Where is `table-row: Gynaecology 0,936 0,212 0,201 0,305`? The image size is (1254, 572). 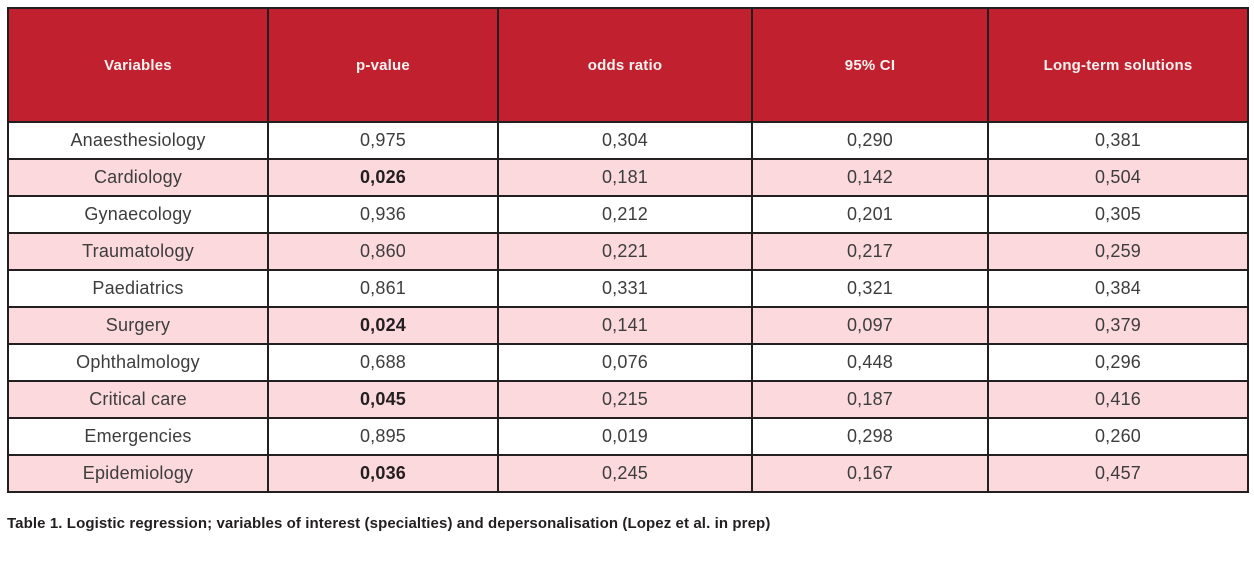 table-row: Gynaecology 0,936 0,212 0,201 0,305 is located at coordinates (628, 214).